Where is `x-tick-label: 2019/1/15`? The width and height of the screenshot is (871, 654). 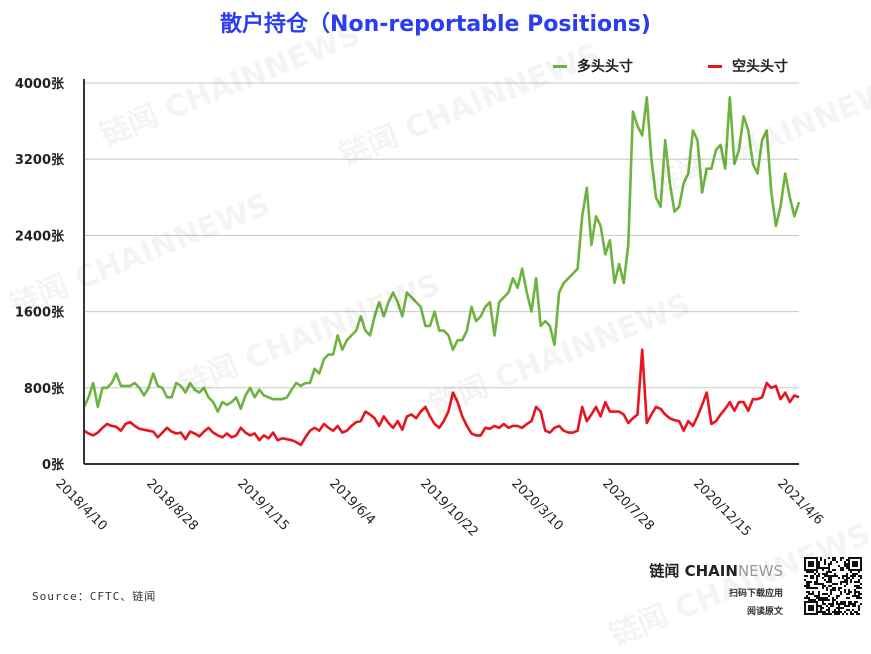 x-tick-label: 2019/1/15 is located at coordinates (263, 505).